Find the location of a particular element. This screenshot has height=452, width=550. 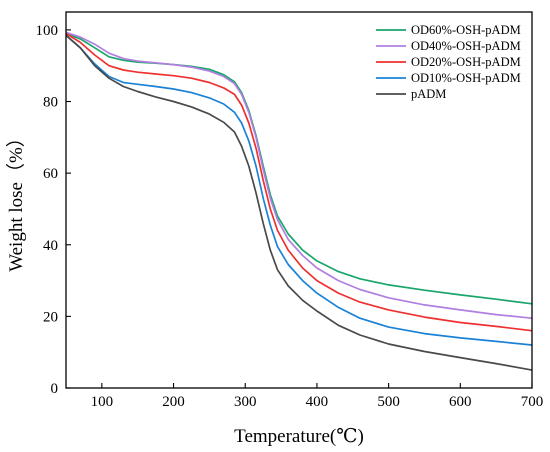

x-axis-title: Temperature(℃) is located at coordinates (299, 436).